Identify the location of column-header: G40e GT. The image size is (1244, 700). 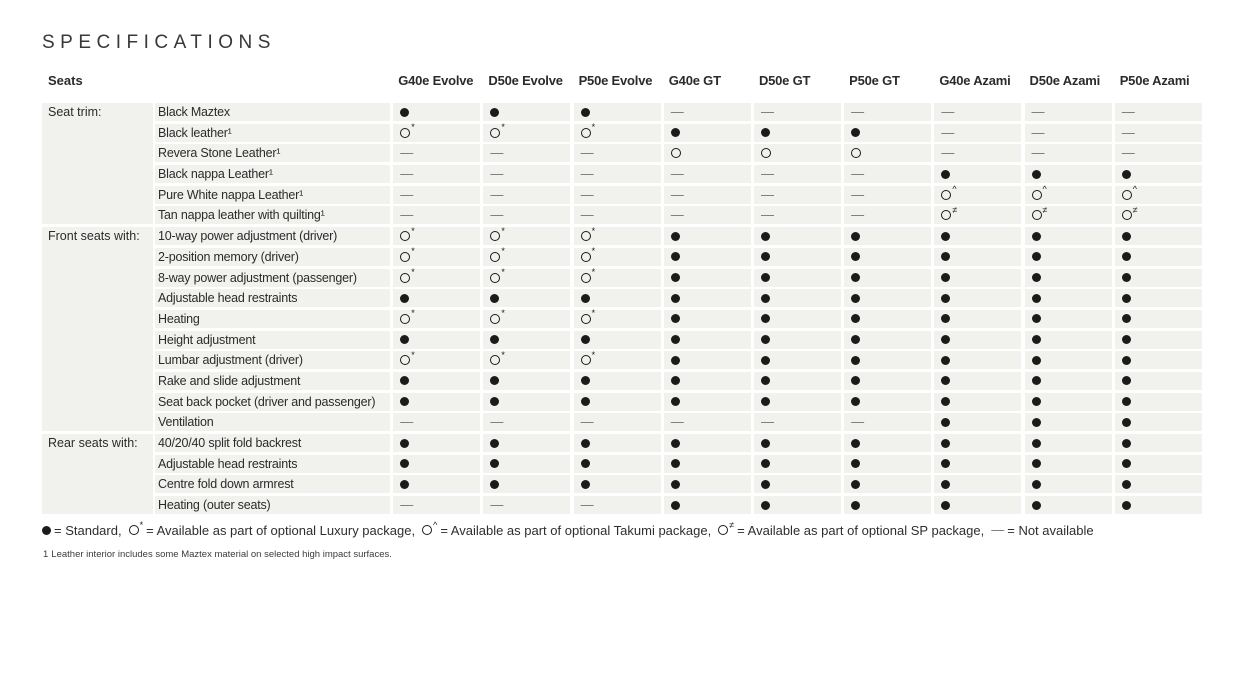
(694, 80).